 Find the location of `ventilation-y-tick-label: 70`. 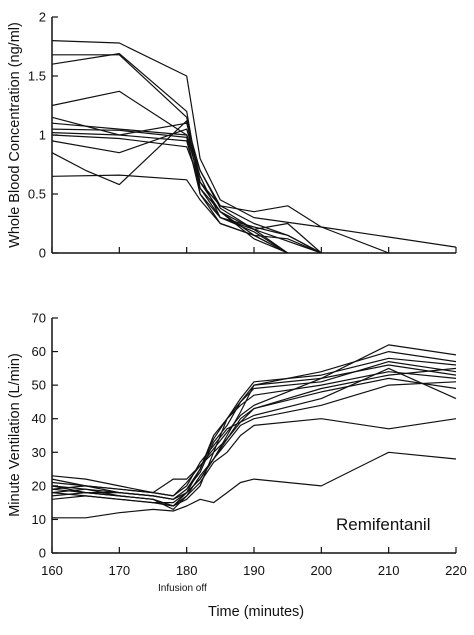

ventilation-y-tick-label: 70 is located at coordinates (39, 318).